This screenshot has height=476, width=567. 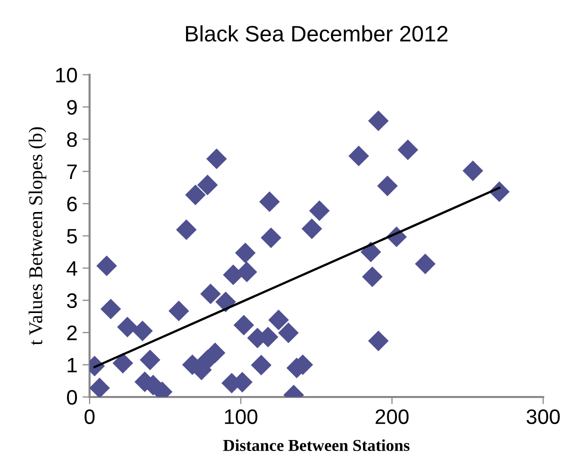 I want to click on x-tick-label: 0, so click(x=89, y=416).